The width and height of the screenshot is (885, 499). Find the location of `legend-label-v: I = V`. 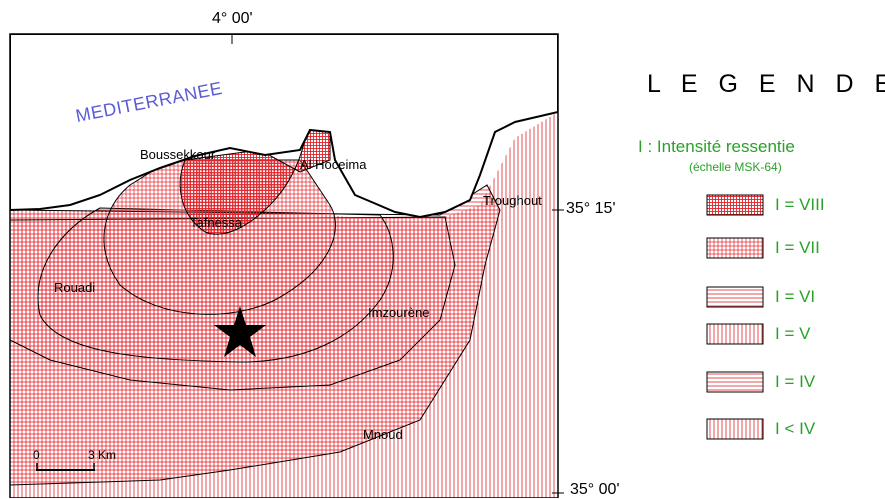

legend-label-v: I = V is located at coordinates (793, 333).